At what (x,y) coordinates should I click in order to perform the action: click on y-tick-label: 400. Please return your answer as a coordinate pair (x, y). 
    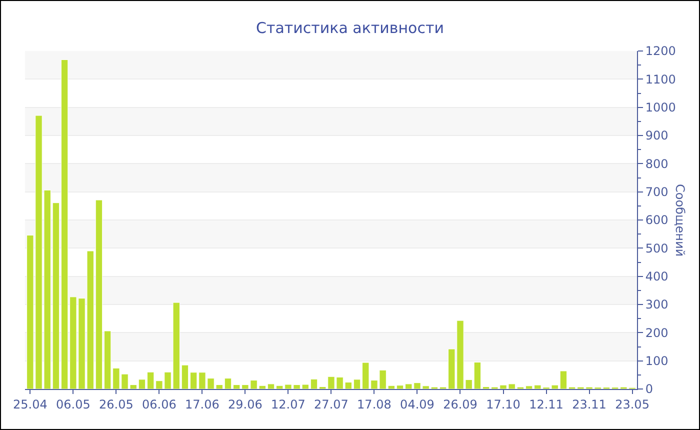
    Looking at the image, I should click on (656, 277).